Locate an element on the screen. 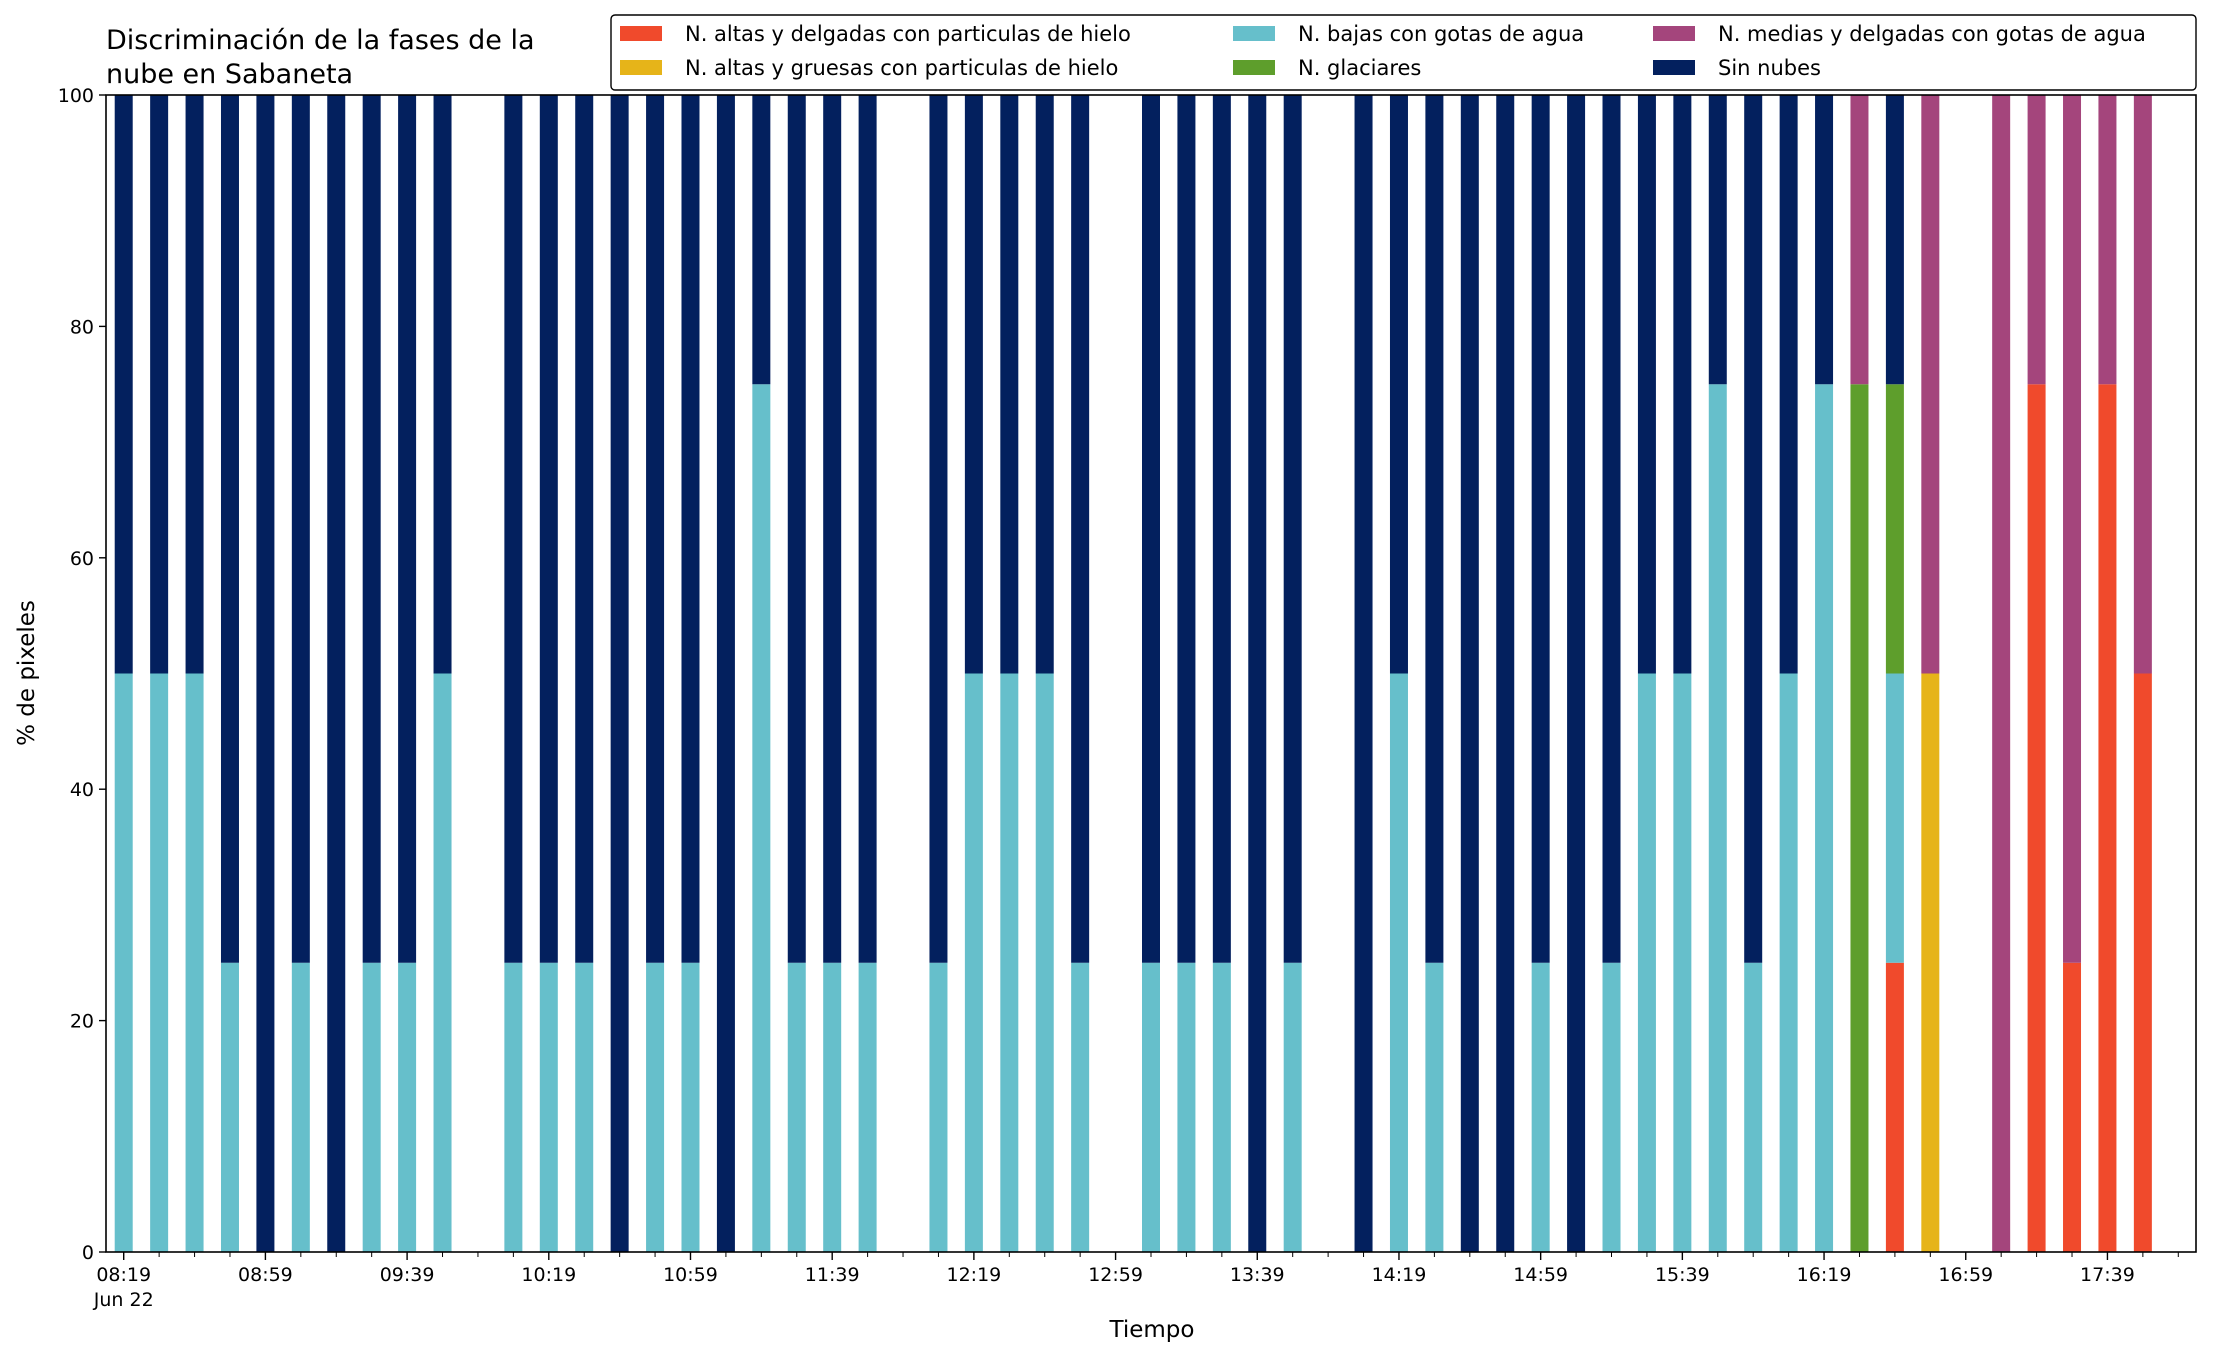 This screenshot has width=2216, height=1355. bar-segment-1309-n_bajas is located at coordinates (1151, 1107).